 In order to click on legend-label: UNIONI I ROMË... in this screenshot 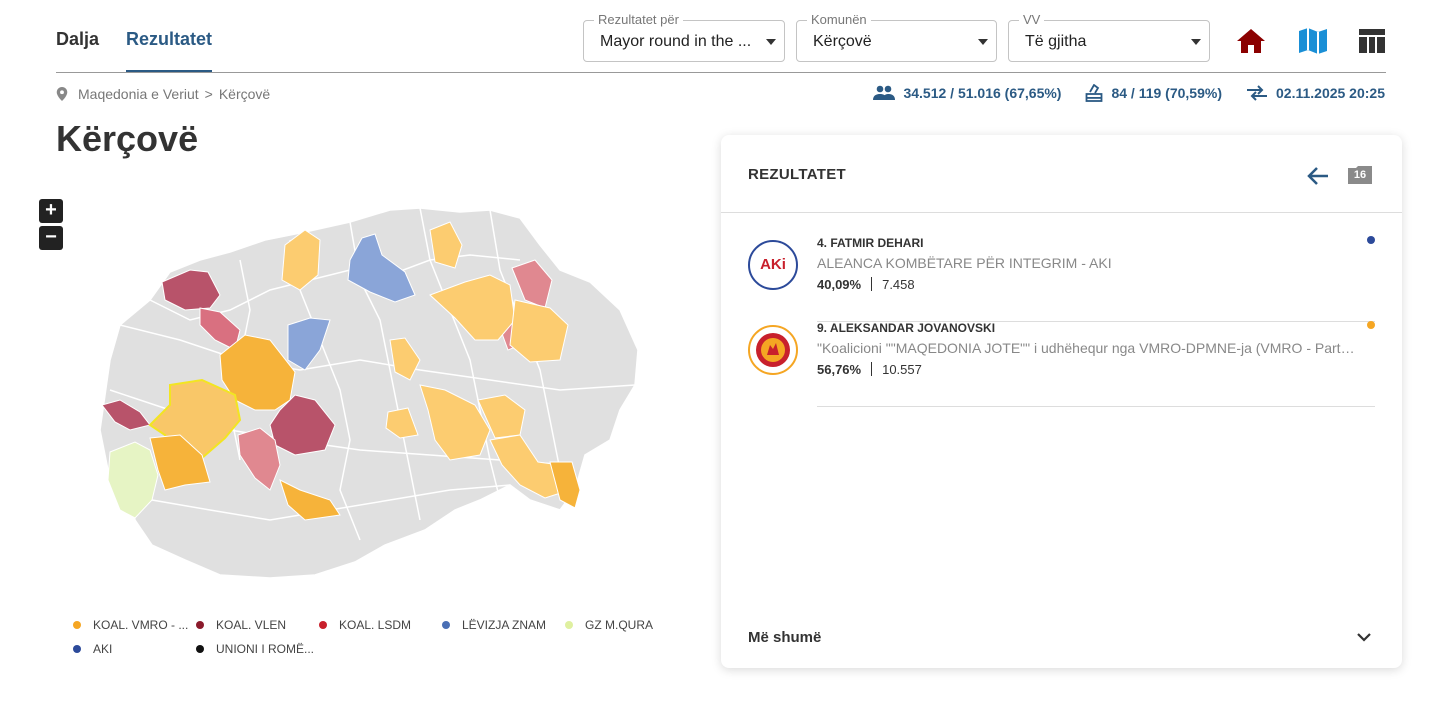, I will do `click(265, 649)`.